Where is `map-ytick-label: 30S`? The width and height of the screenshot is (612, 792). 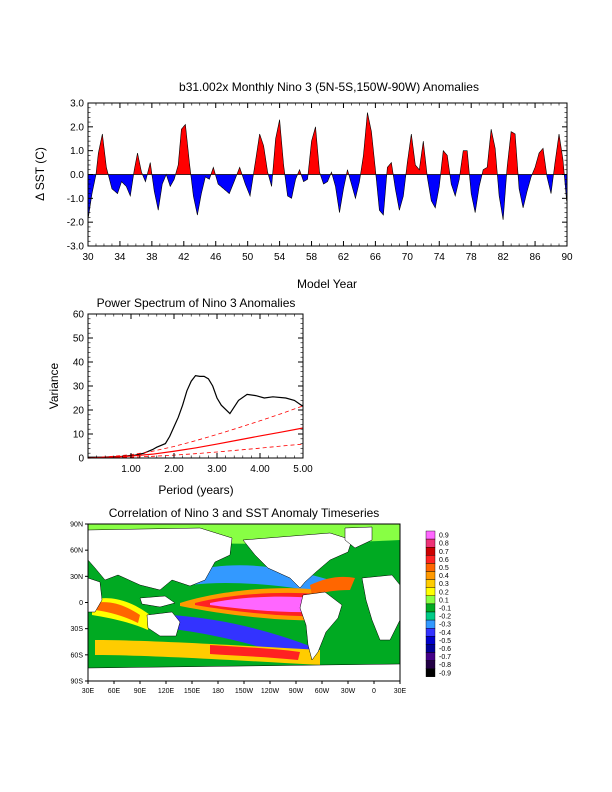
map-ytick-label: 30S is located at coordinates (77, 629).